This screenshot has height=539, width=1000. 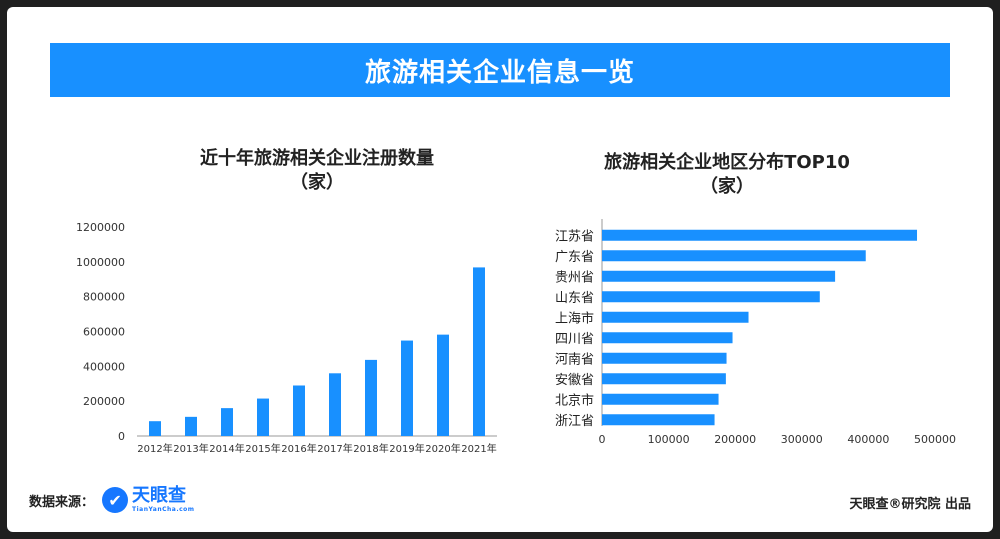 I want to click on x-tick-label: 2020年, so click(x=442, y=448).